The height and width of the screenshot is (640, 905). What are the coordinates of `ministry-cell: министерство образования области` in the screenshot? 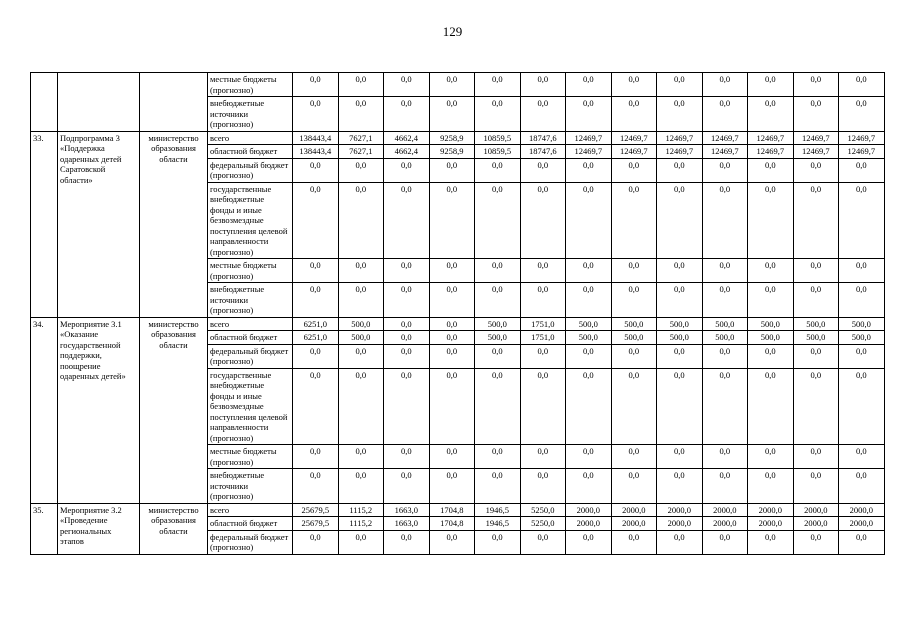 It's located at (173, 528).